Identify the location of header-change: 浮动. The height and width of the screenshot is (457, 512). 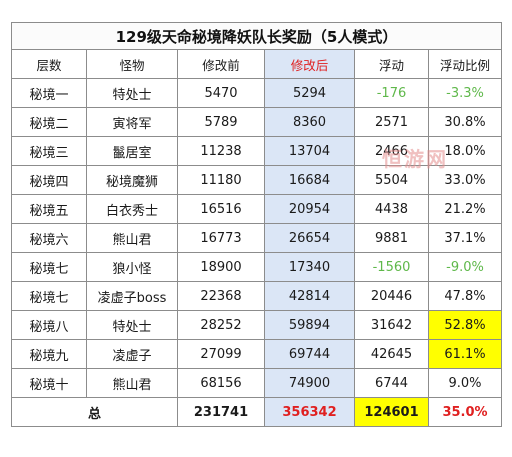
(391, 64).